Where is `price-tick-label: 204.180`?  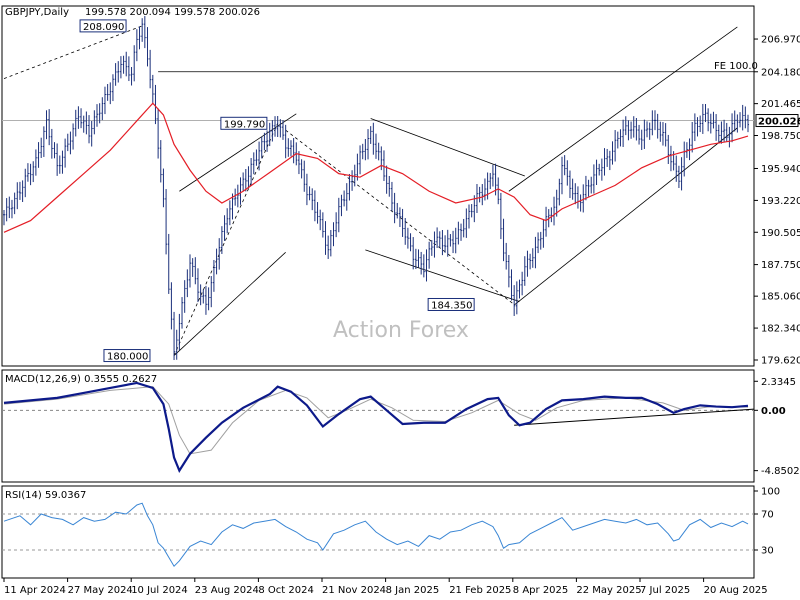
price-tick-label: 204.180 is located at coordinates (780, 72).